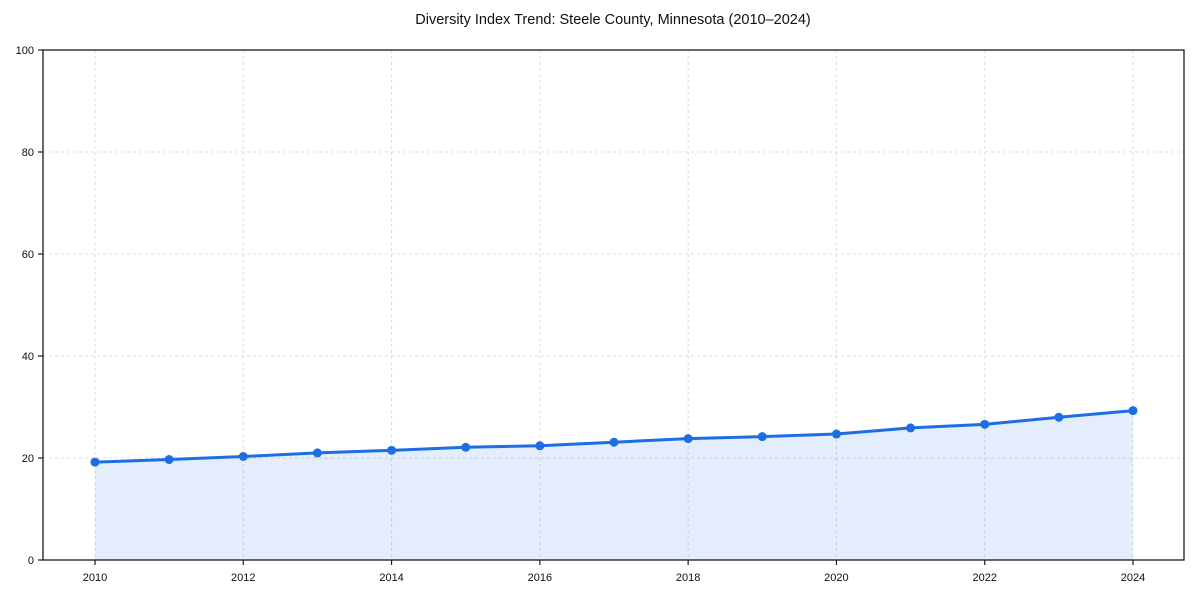 This screenshot has height=600, width=1200. Describe the element at coordinates (31, 561) in the screenshot. I see `y-tick-label: 0` at that location.